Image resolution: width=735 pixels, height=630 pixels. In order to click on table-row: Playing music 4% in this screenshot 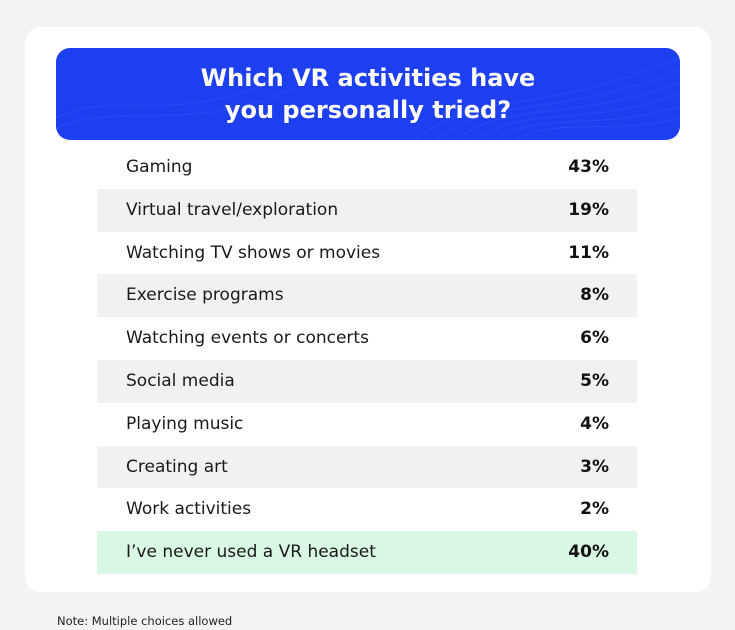, I will do `click(367, 424)`.